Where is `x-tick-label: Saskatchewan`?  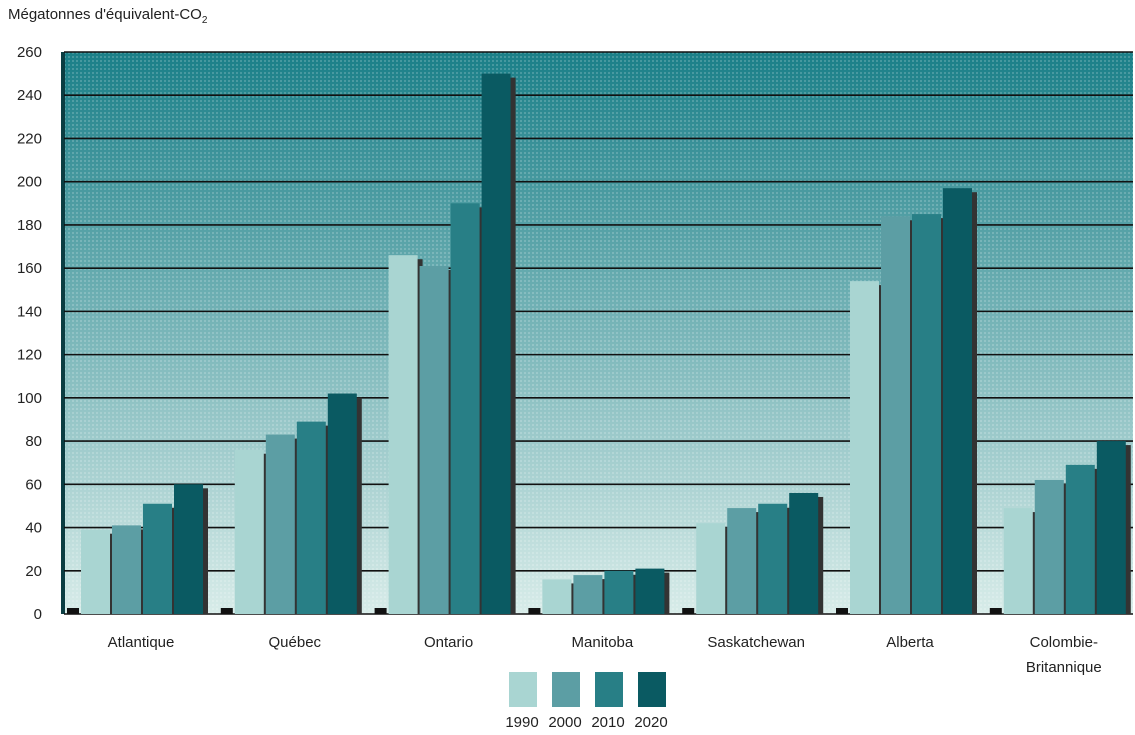 x-tick-label: Saskatchewan is located at coordinates (756, 642).